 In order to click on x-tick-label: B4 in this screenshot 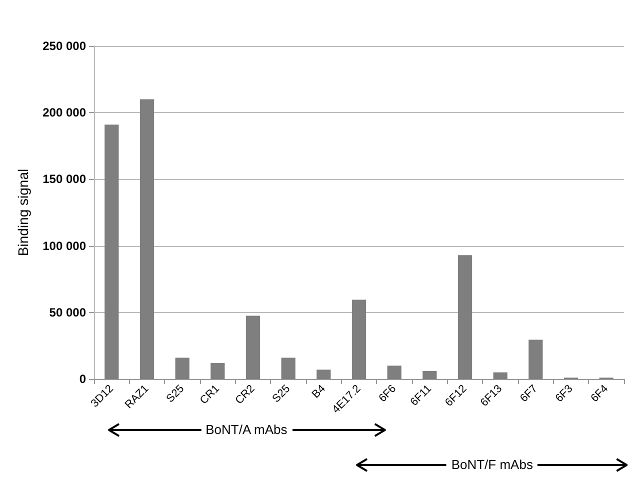, I will do `click(319, 391)`.